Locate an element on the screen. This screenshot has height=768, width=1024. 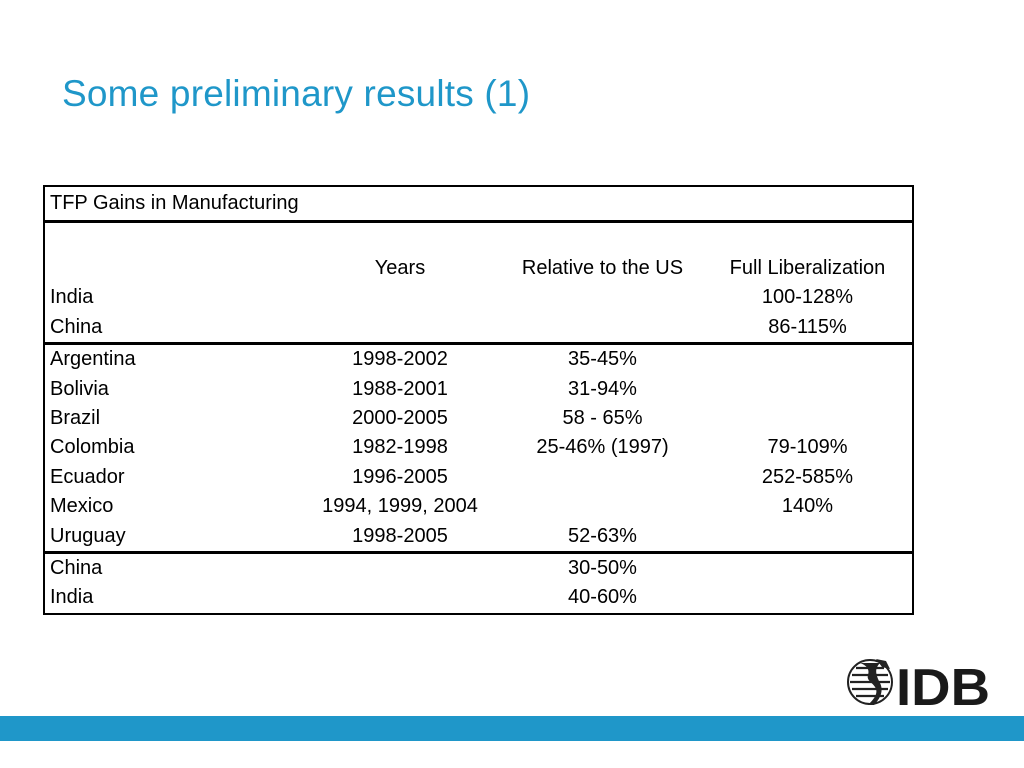
table-caption: TFP Gains in Manufacturing is located at coordinates (478, 205).